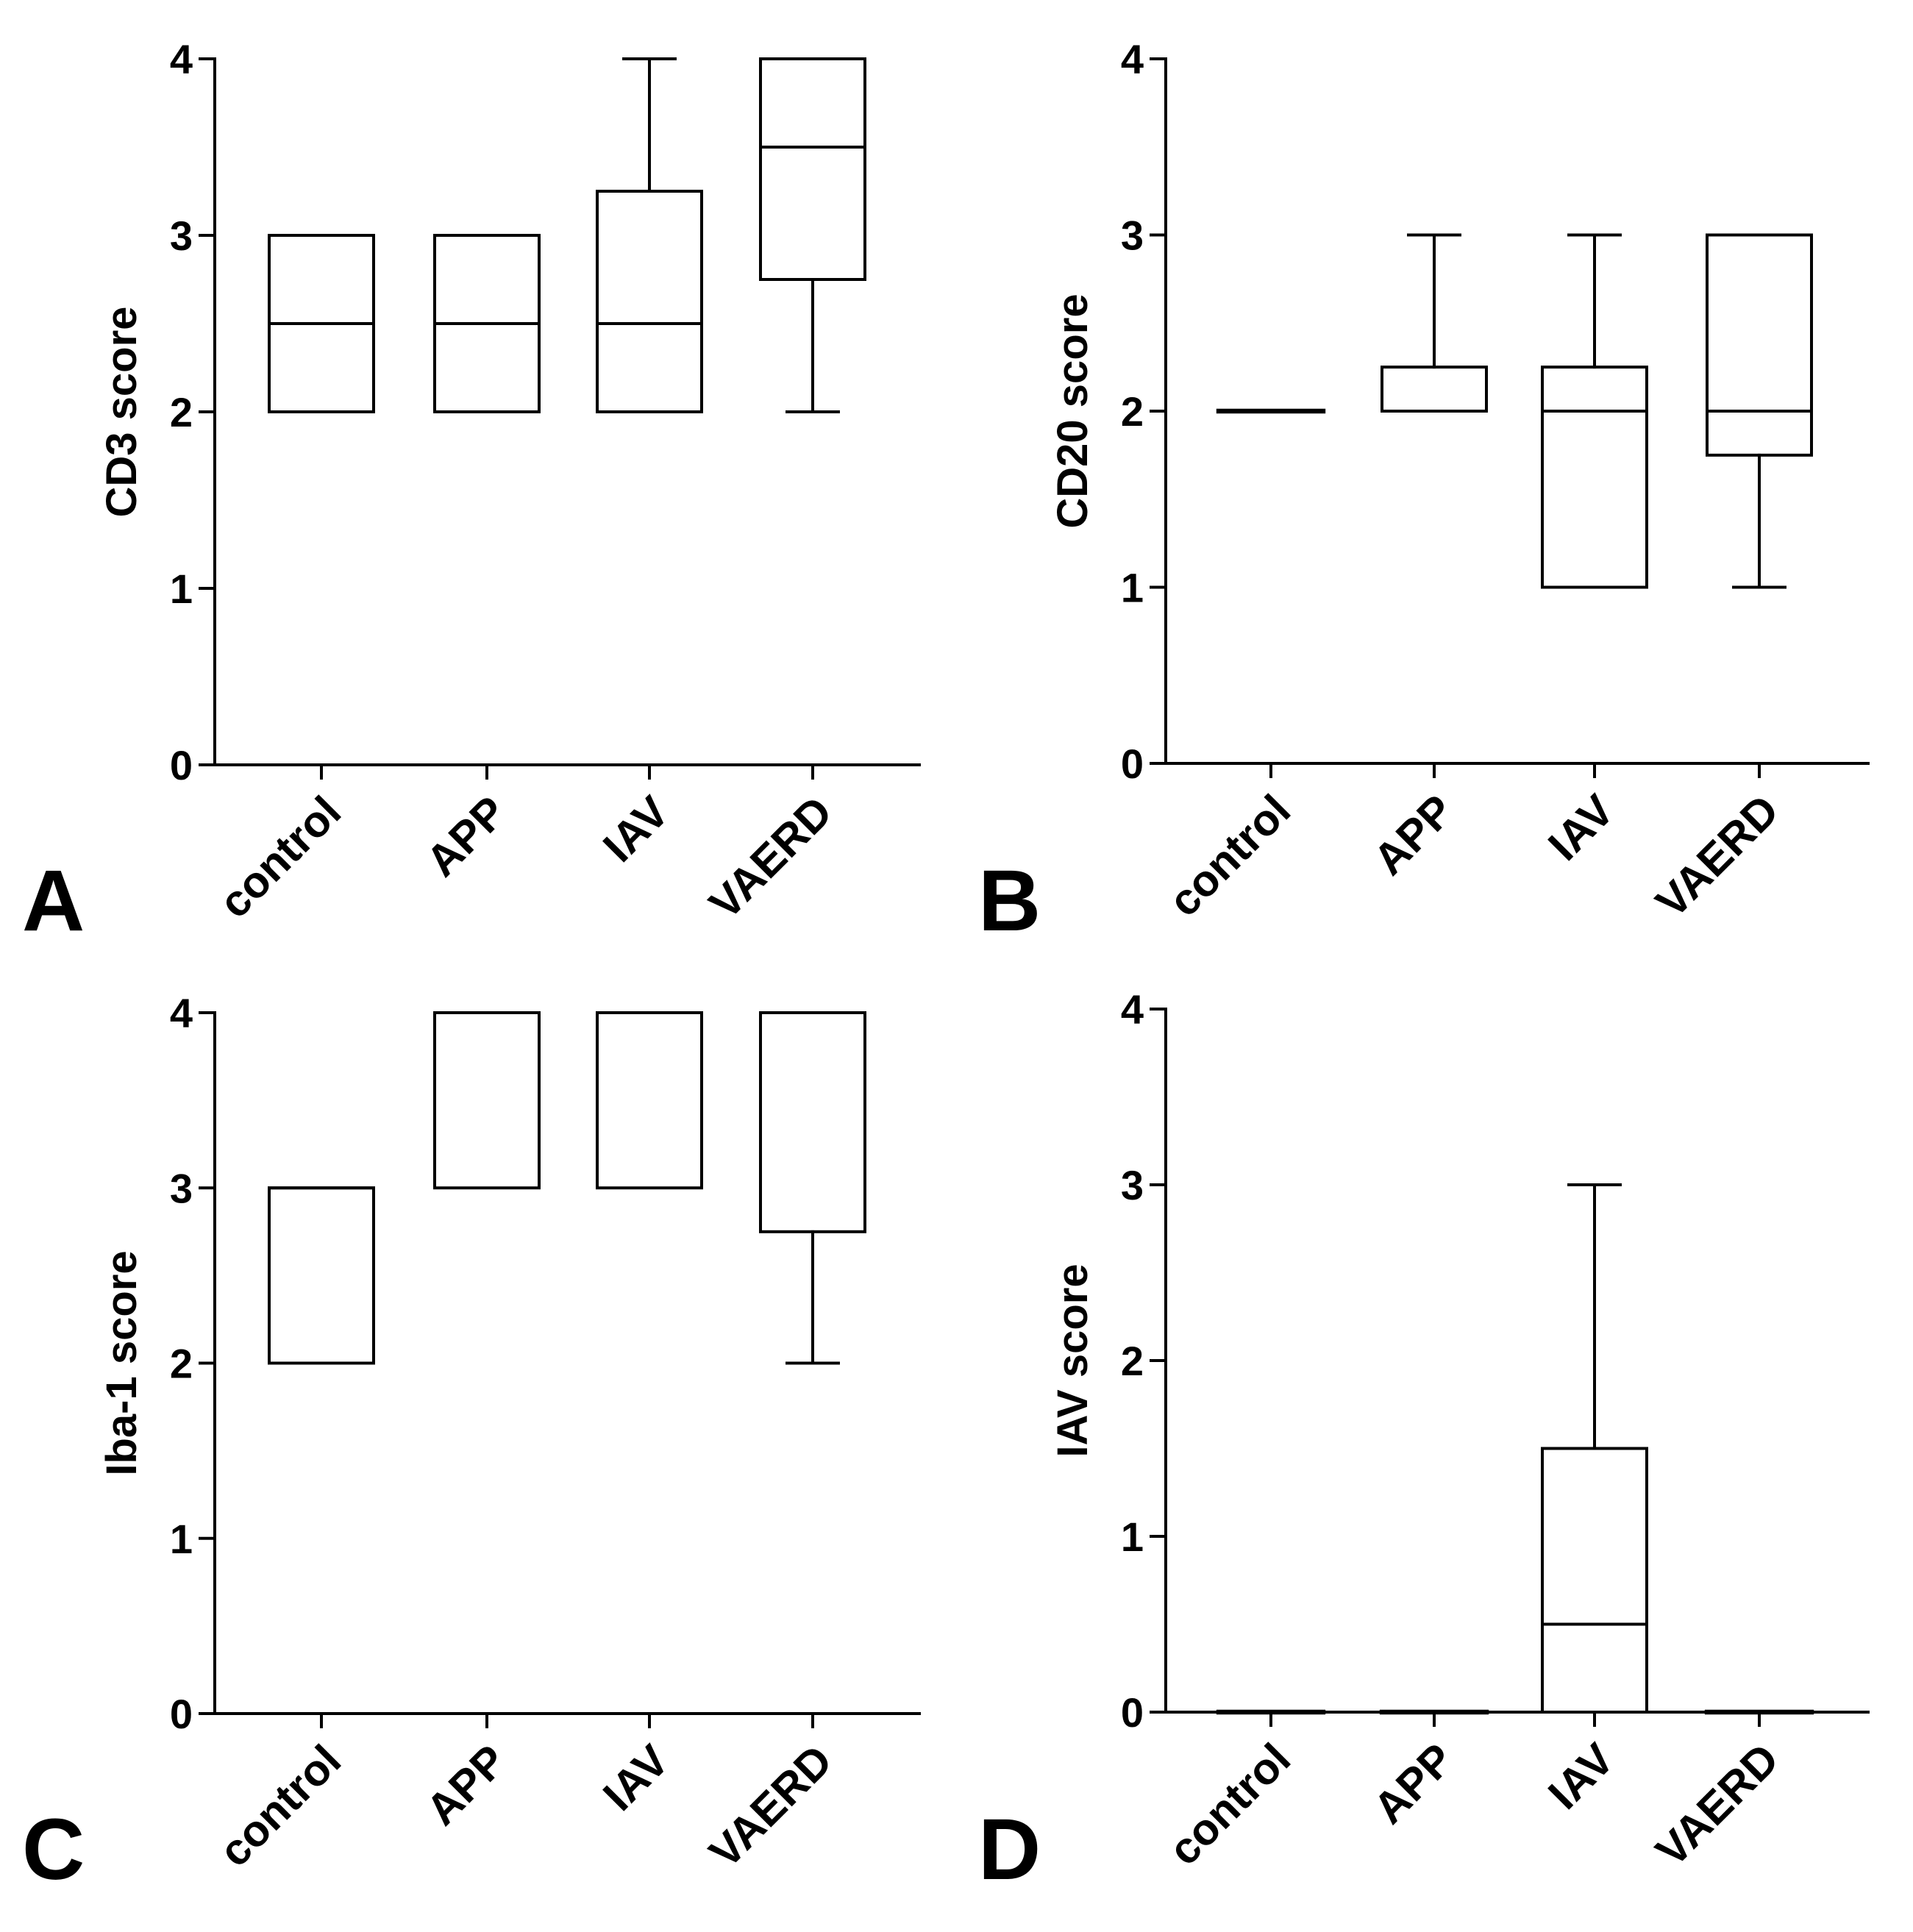 The height and width of the screenshot is (1932, 1913). What do you see at coordinates (122, 412) in the screenshot?
I see `y-axis-title: CD3 score` at bounding box center [122, 412].